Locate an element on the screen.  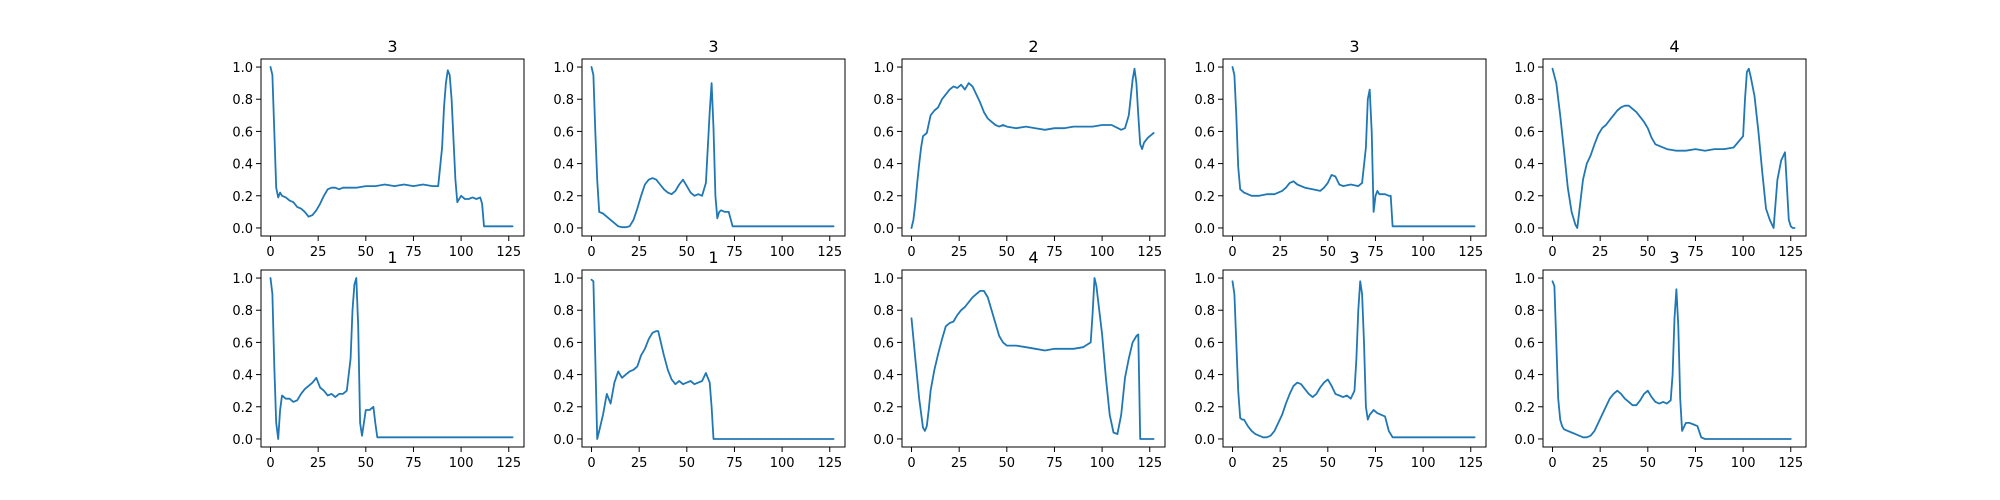
chart-panel-4: 0 25 50 75 100 125 0.0 0.2 0.4 0.6 0.8 1.0 3 is located at coordinates (1340, 148).